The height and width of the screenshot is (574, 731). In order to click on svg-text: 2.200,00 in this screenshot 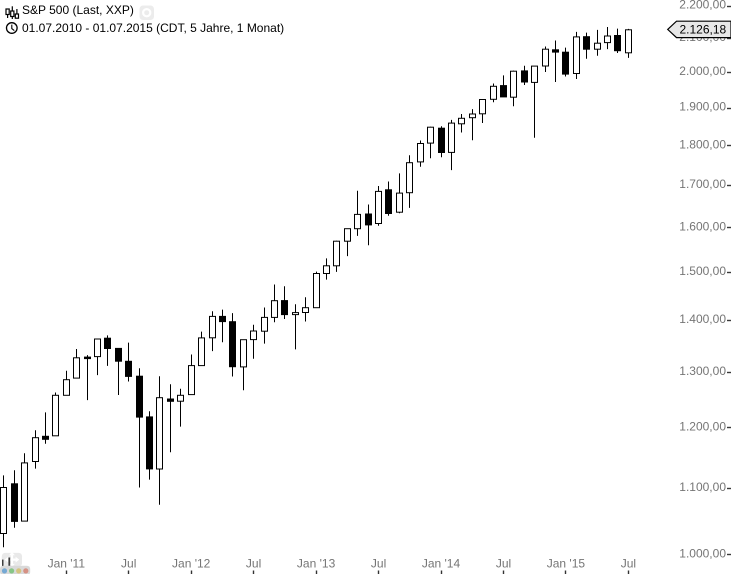, I will do `click(702, 6)`.